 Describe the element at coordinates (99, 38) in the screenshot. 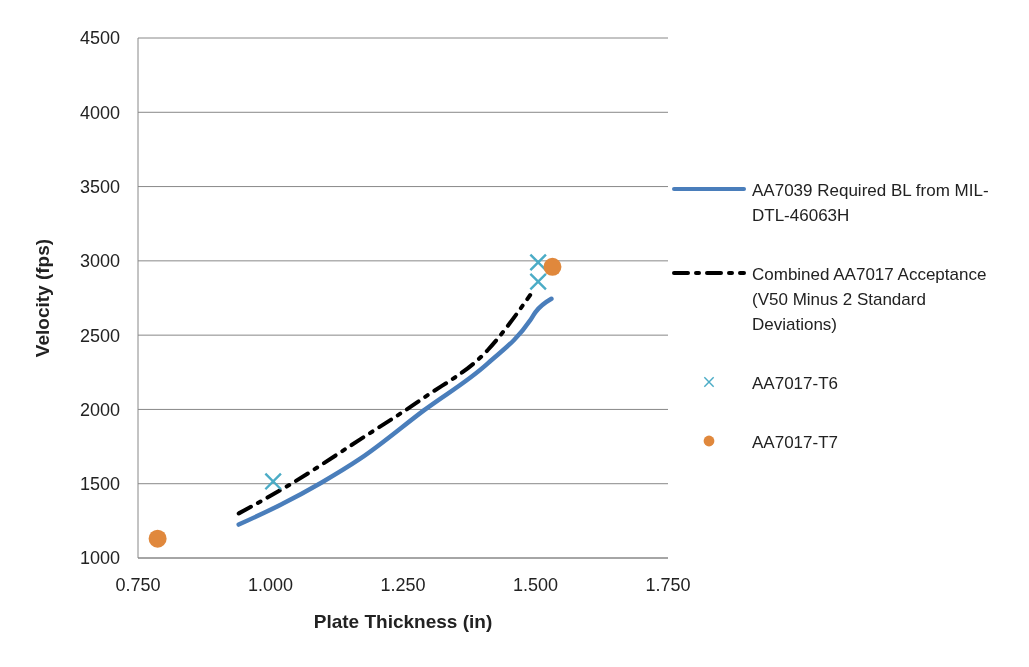

I see `y-tick-label: 4500` at that location.